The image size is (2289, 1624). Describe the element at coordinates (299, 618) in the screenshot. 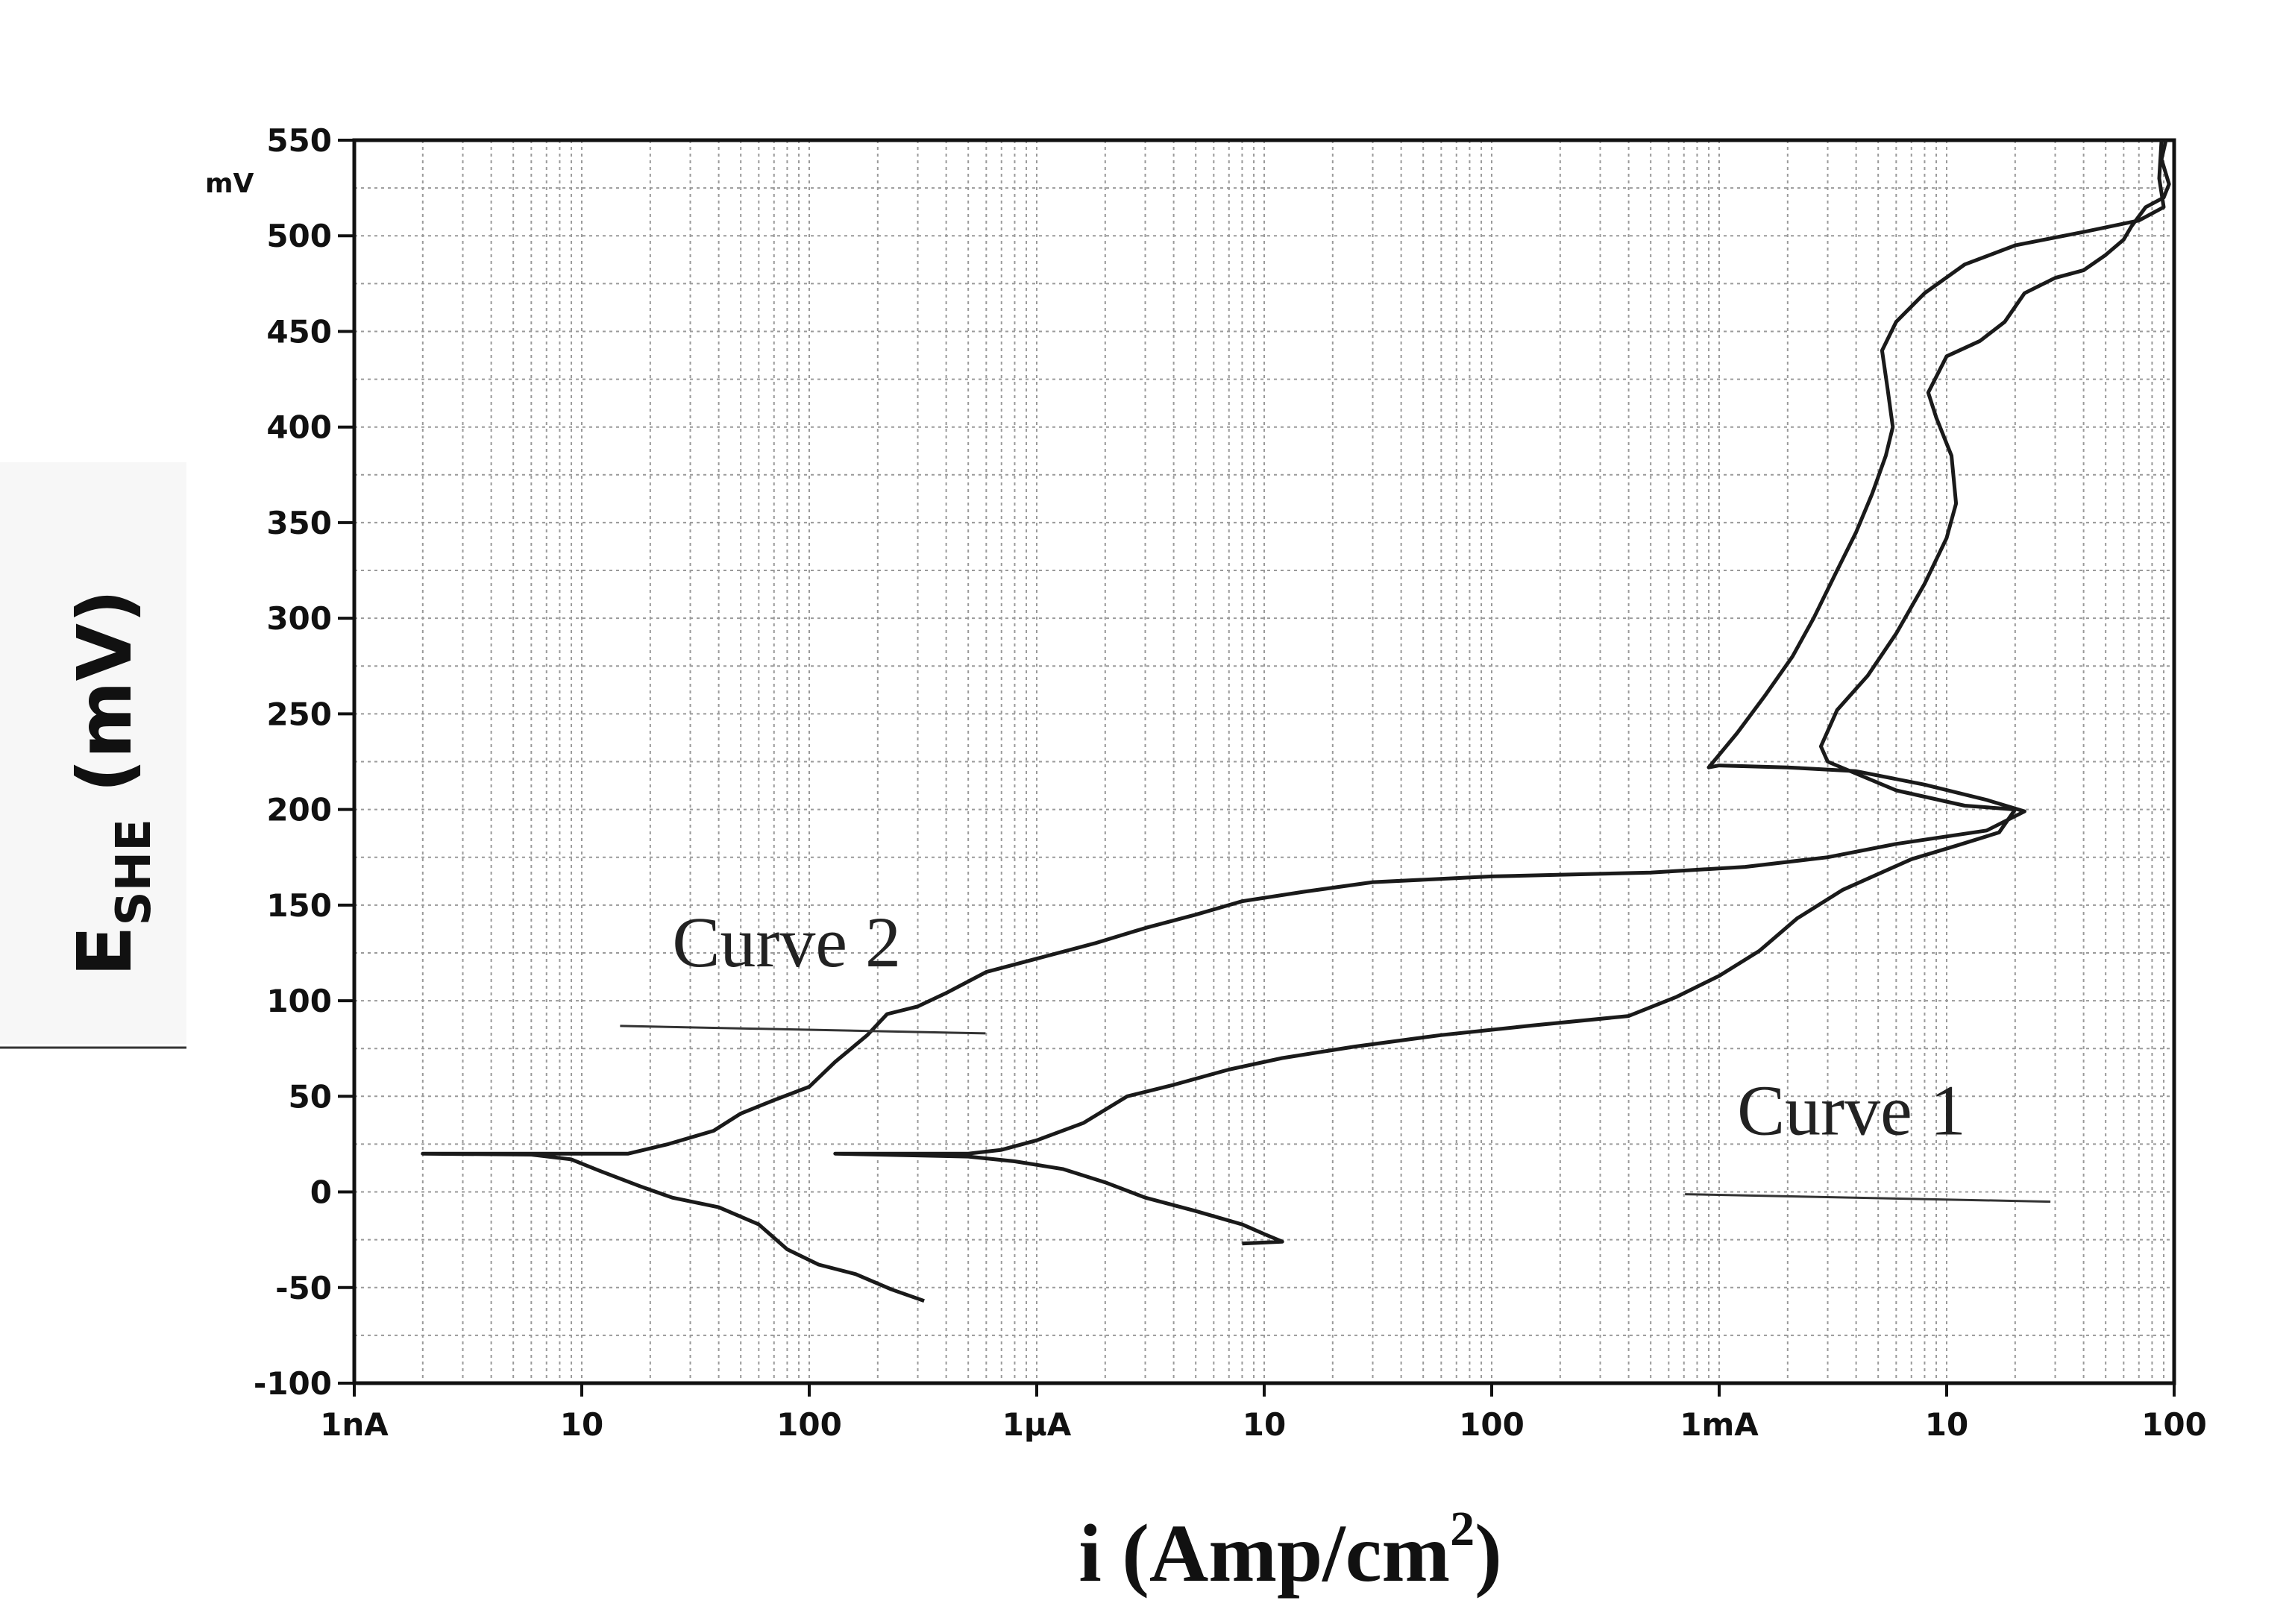

I see `y-tick-label: 300` at that location.